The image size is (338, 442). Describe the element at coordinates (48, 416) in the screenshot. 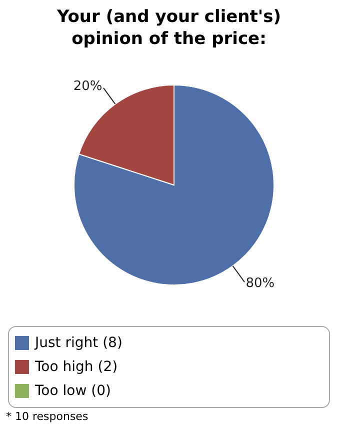

I see `text: * 10 responses` at that location.